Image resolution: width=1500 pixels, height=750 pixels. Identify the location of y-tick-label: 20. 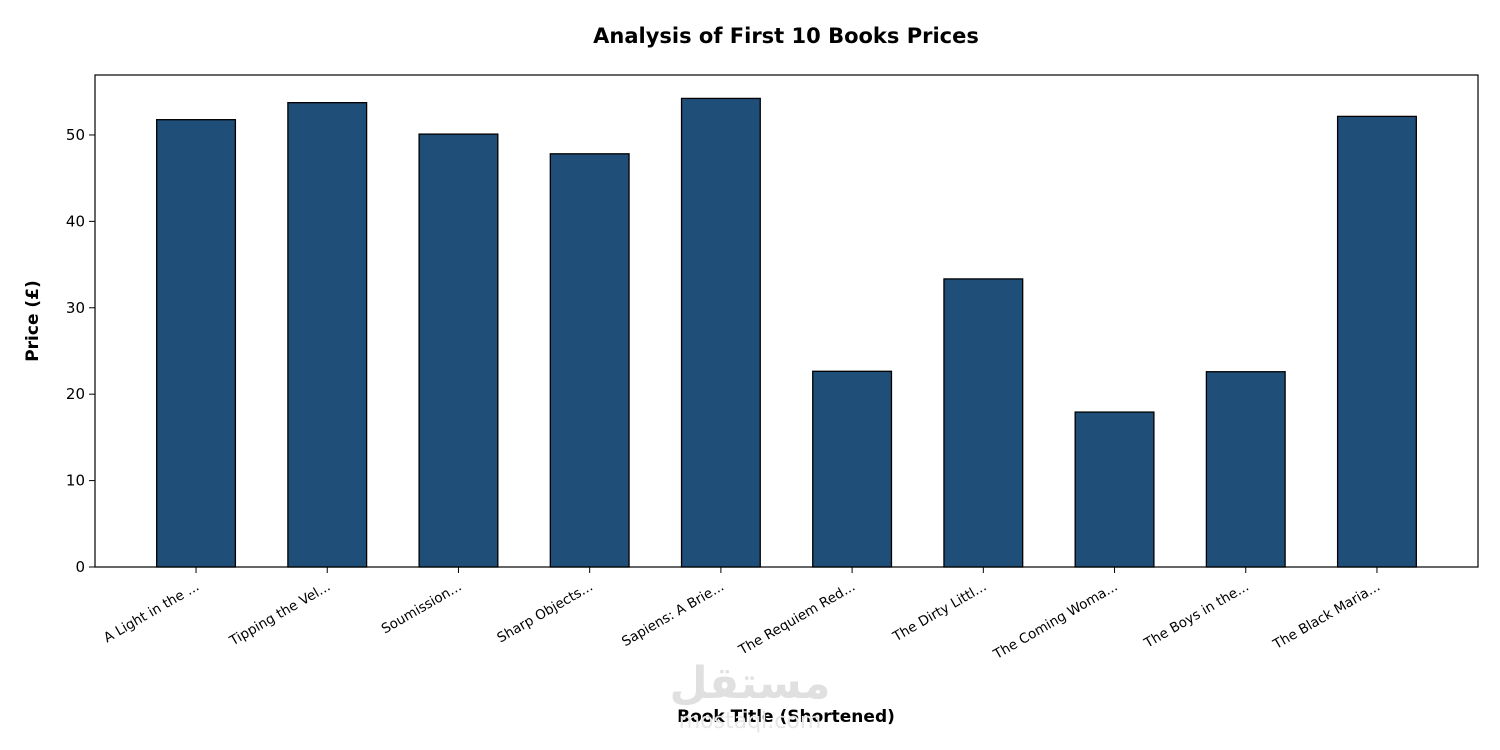
(75, 394).